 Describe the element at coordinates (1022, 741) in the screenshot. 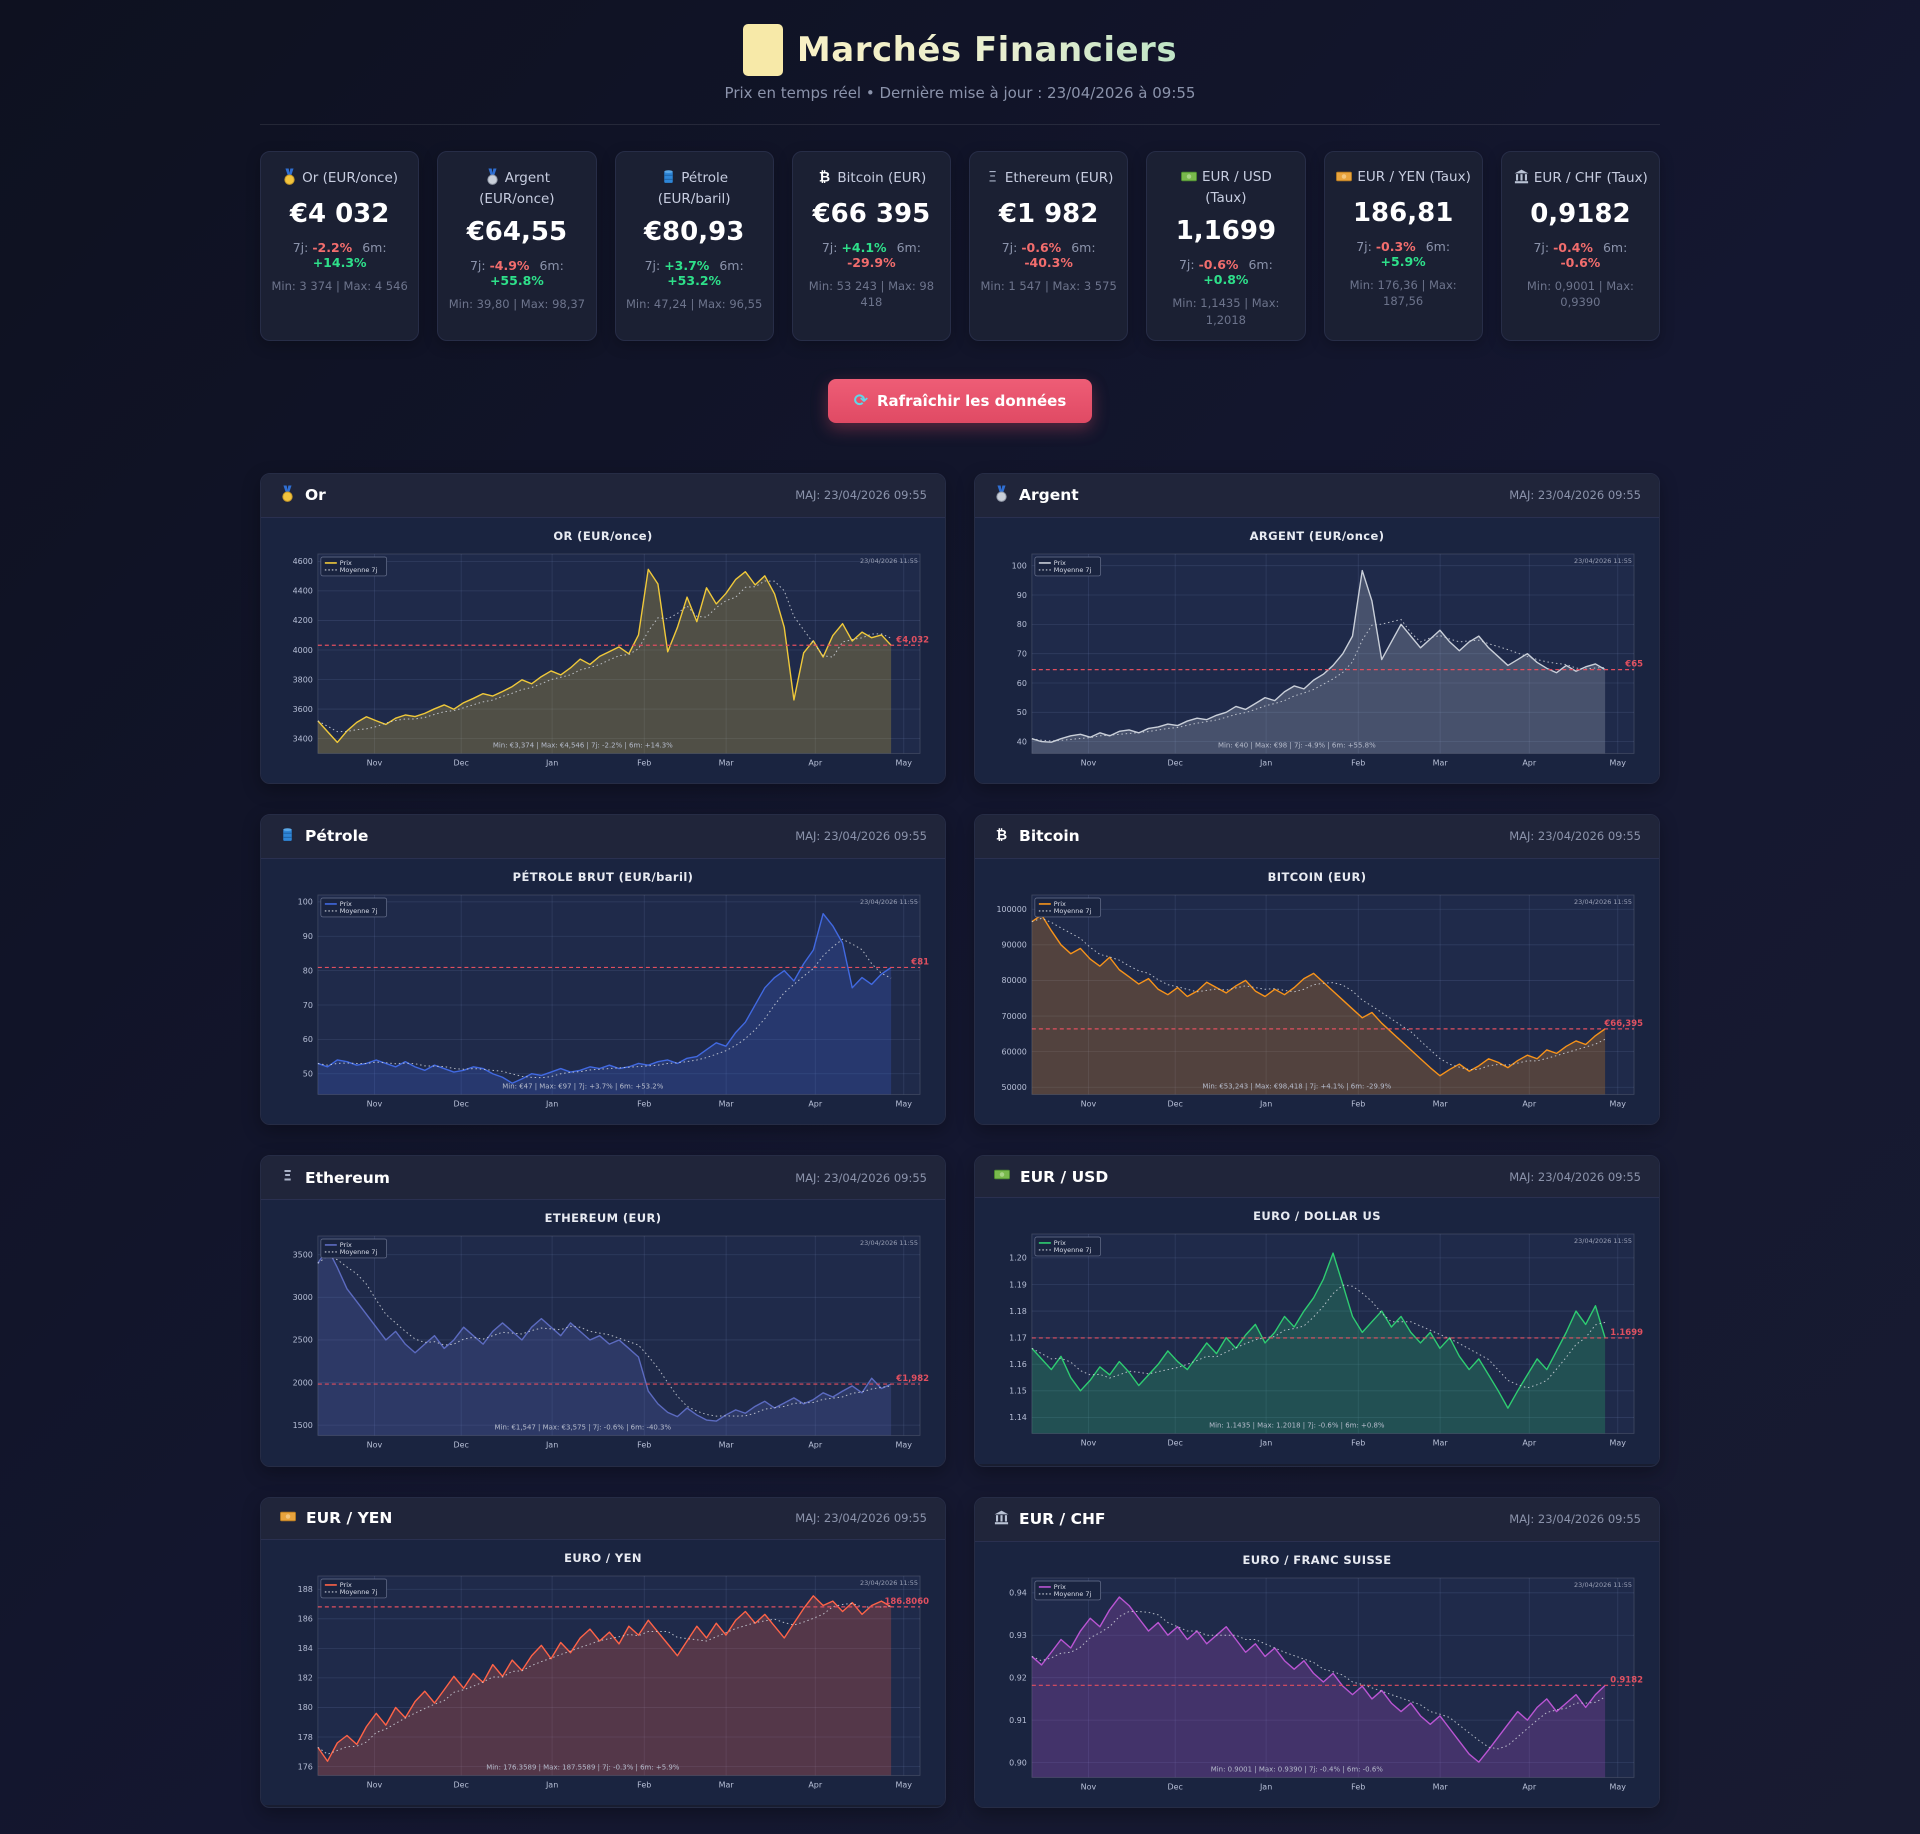

I see `svg-text: 40` at that location.